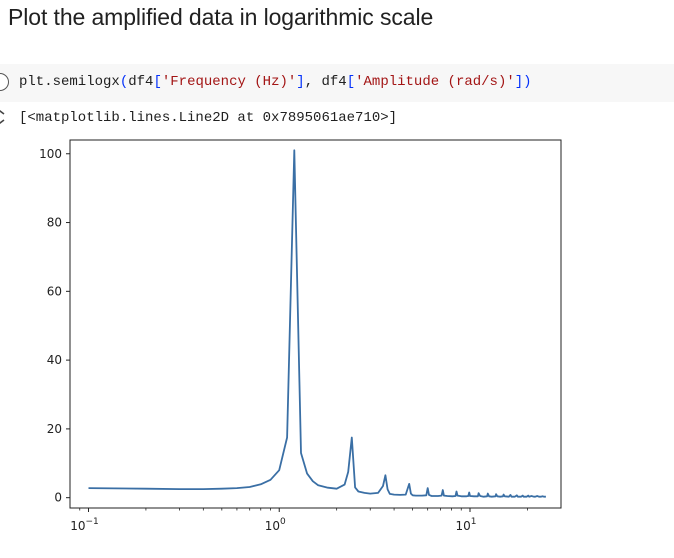  Describe the element at coordinates (275, 525) in the screenshot. I see `x-tick-label: 10⁰` at that location.